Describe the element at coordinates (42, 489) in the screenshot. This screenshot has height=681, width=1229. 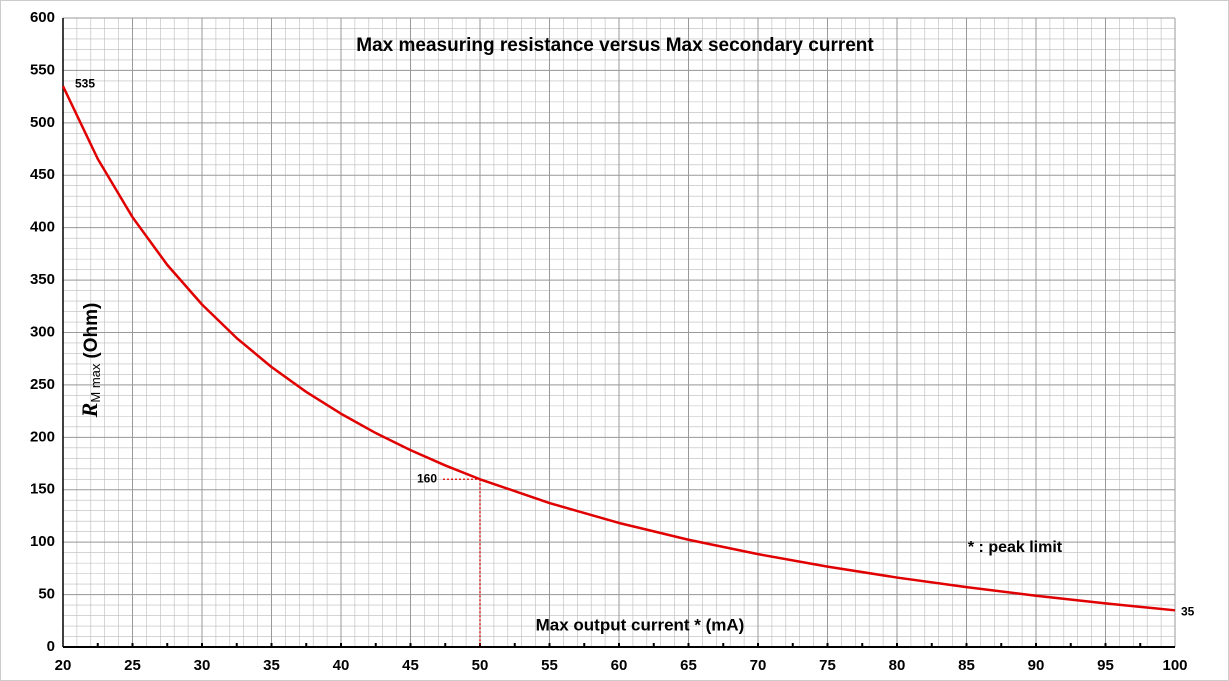
I see `y-tick-label: 150` at that location.